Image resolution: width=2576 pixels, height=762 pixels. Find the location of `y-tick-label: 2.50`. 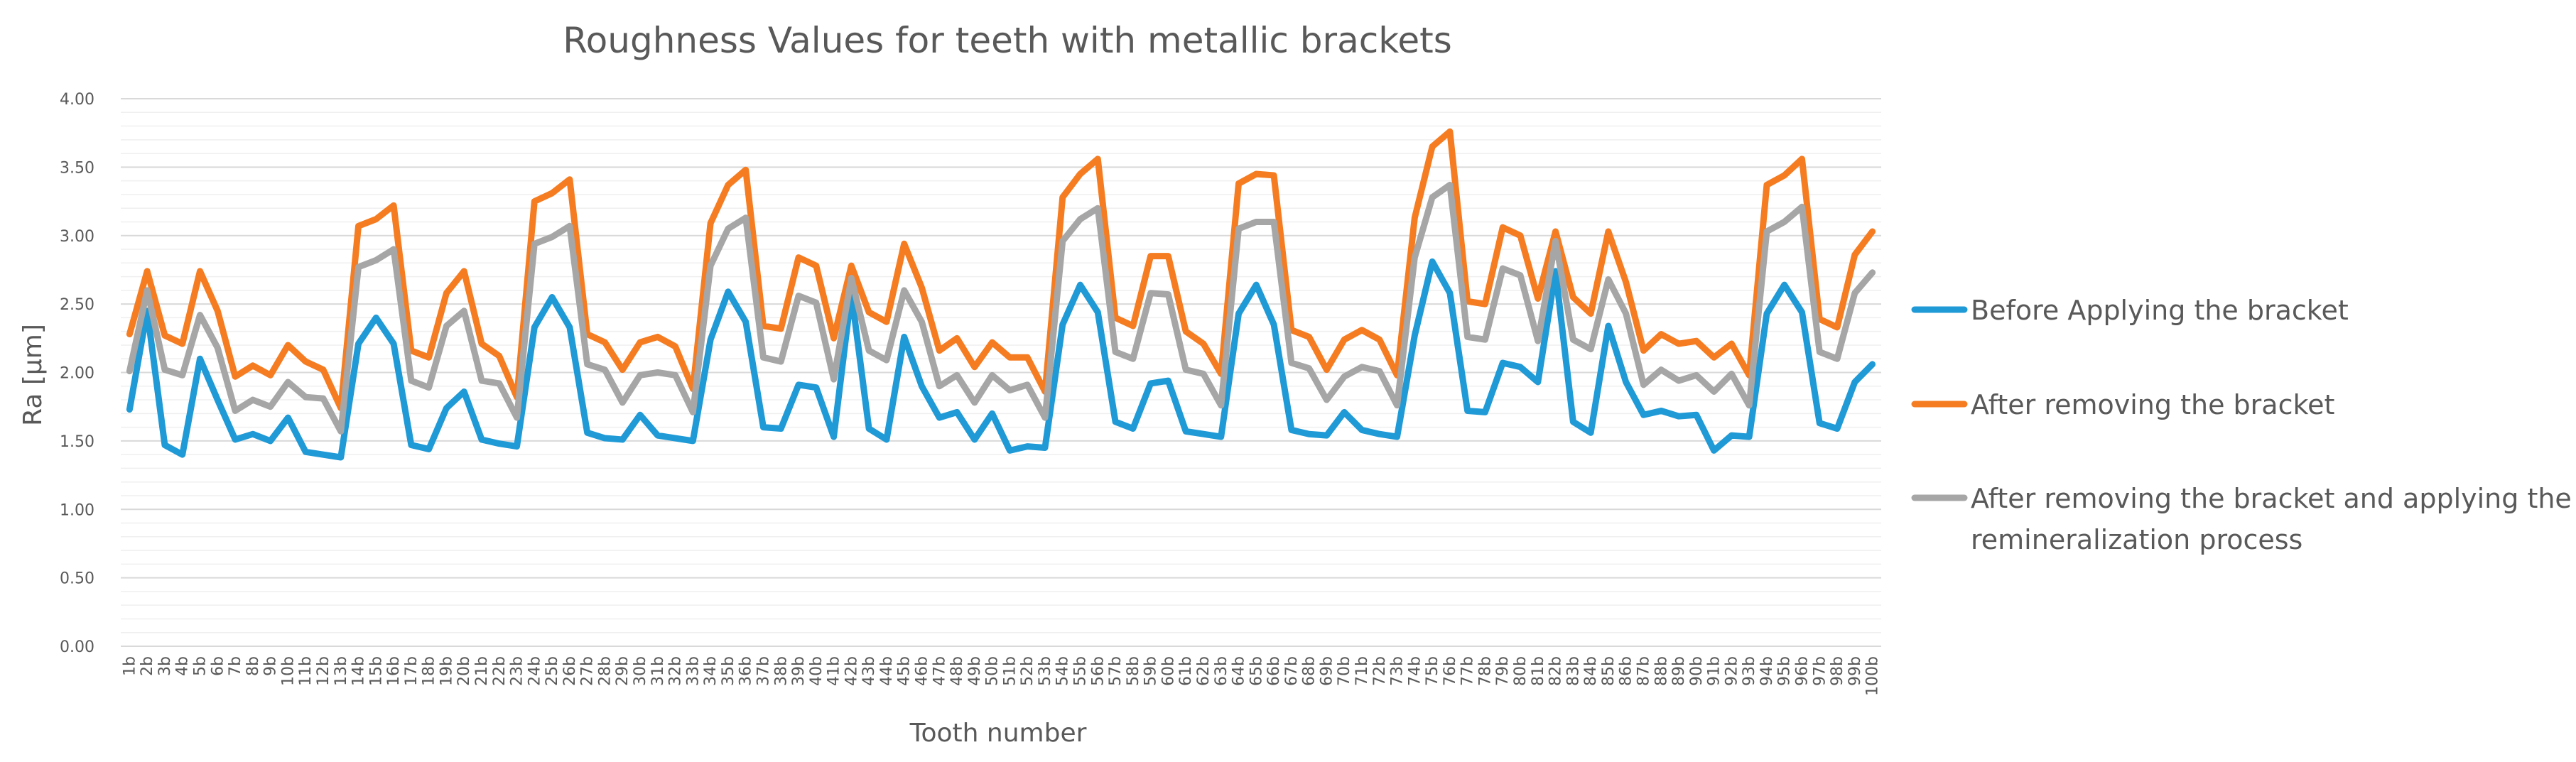

y-tick-label: 2.50 is located at coordinates (77, 305).